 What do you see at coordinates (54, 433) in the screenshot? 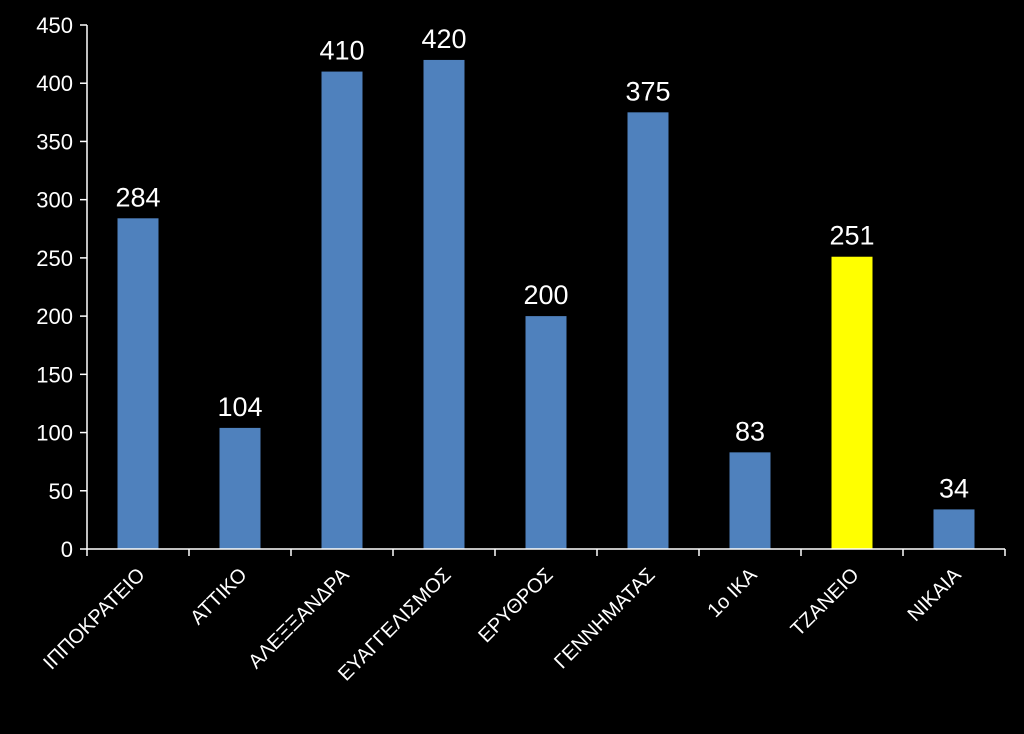
I see `y-tick-label: 100` at bounding box center [54, 433].